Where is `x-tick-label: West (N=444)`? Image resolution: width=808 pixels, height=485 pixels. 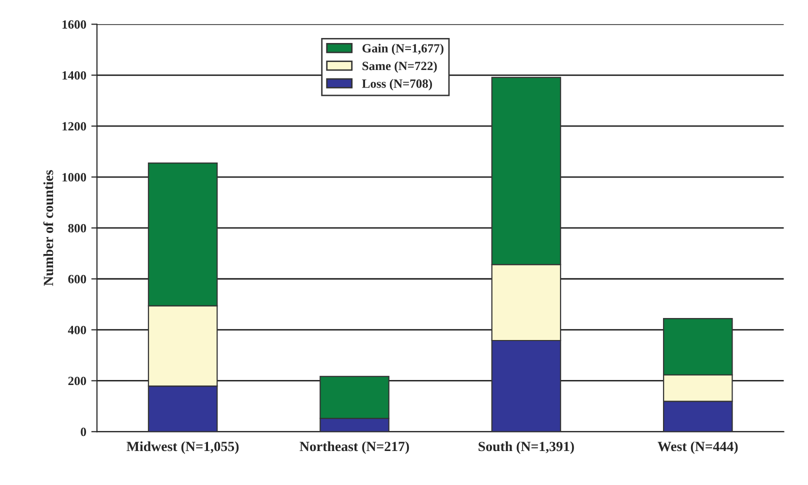
x-tick-label: West (N=444) is located at coordinates (698, 447).